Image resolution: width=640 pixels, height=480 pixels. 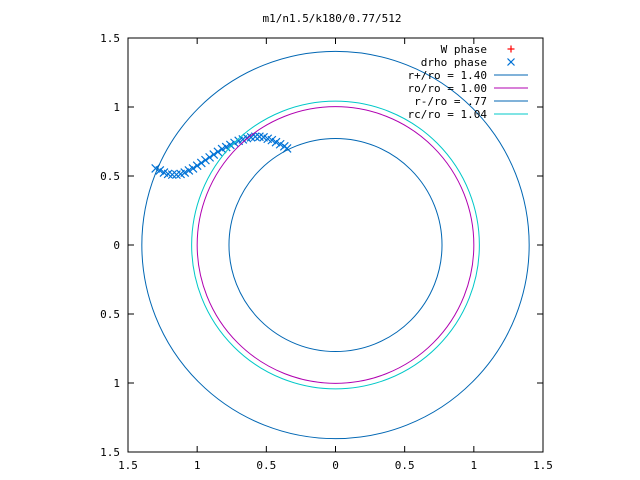 I want to click on x-tick-label: 0, so click(x=335, y=465).